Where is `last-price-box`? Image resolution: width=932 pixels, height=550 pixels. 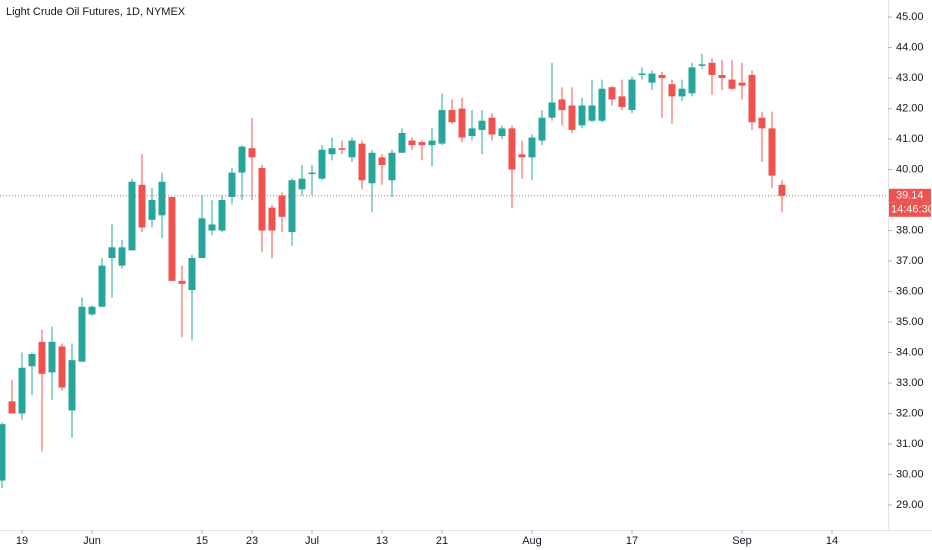
last-price-box is located at coordinates (910, 195).